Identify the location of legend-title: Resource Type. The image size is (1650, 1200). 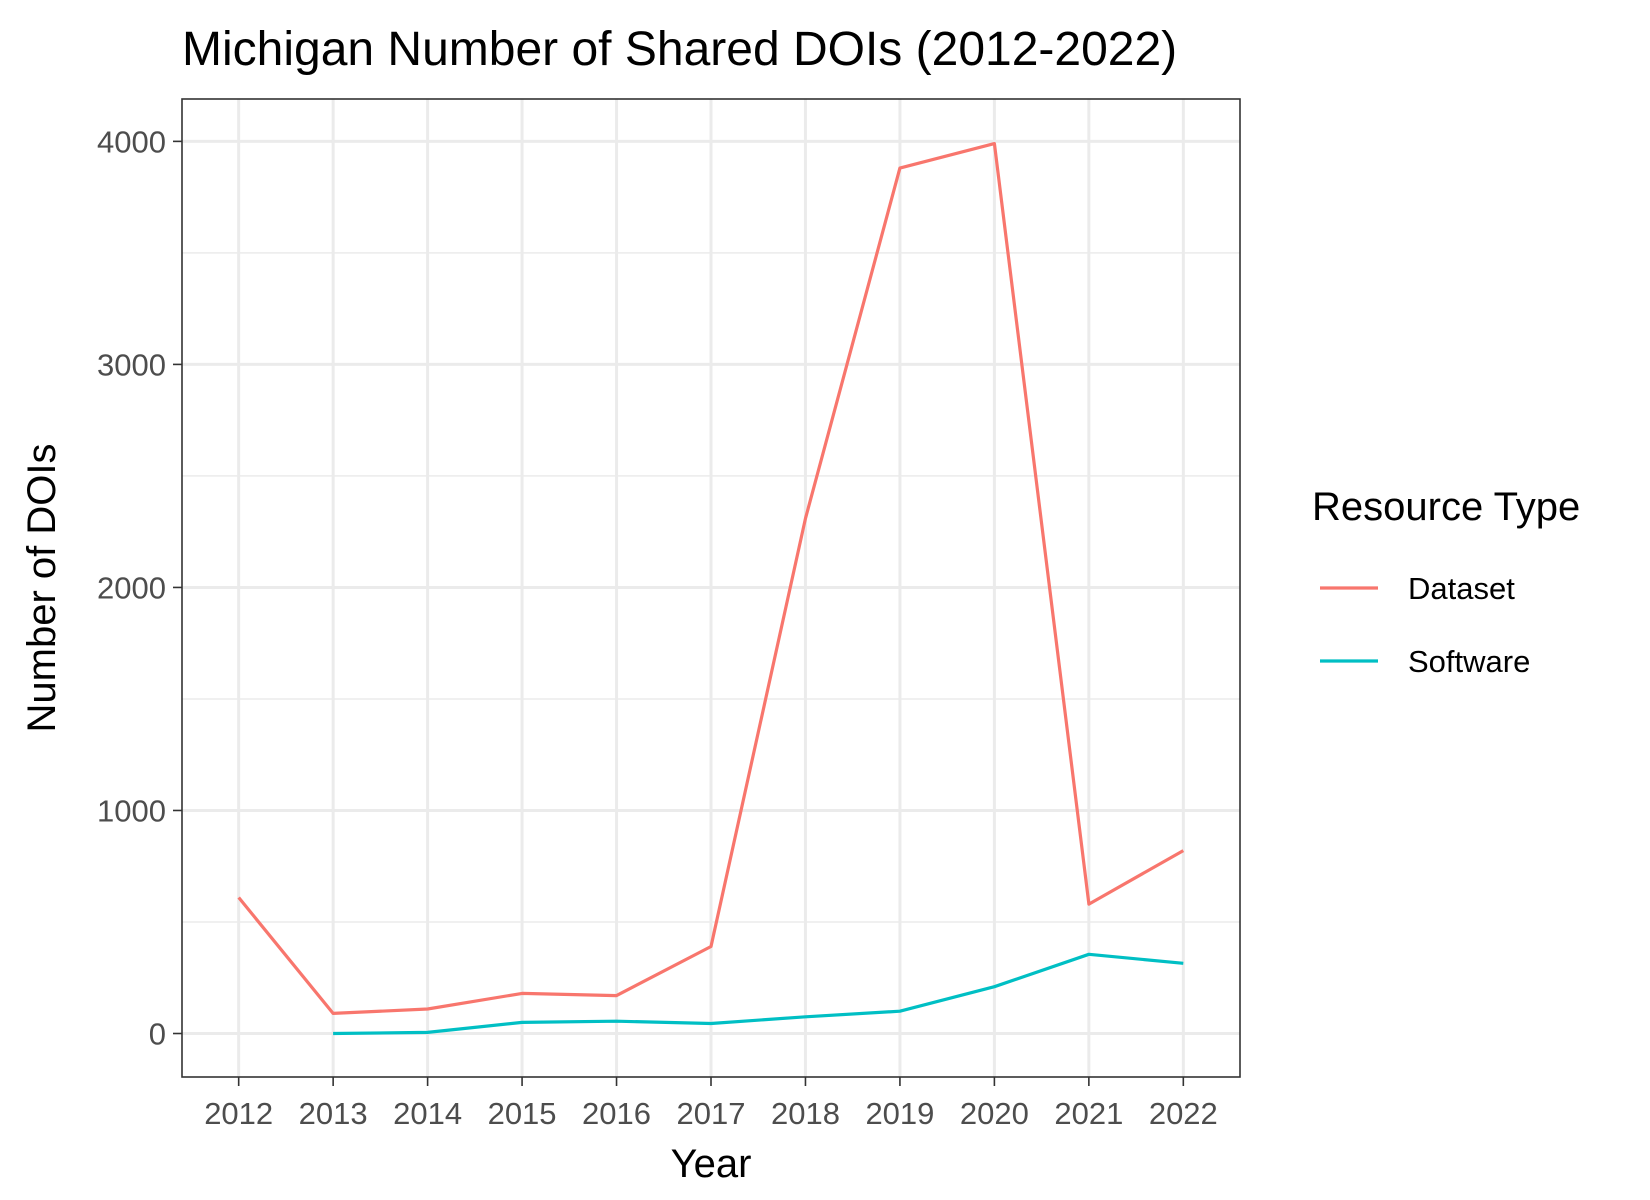
(1446, 507).